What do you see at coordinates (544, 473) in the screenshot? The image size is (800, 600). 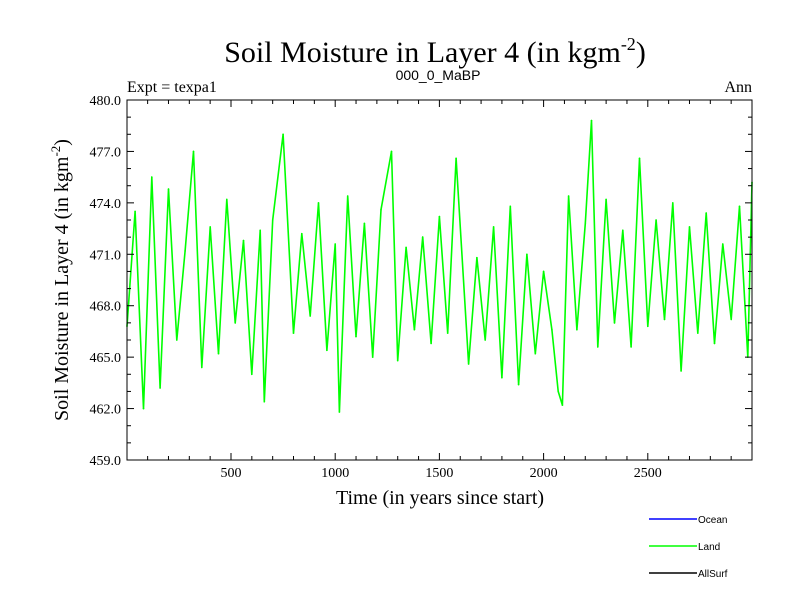 I see `x-tick-label: 2000` at bounding box center [544, 473].